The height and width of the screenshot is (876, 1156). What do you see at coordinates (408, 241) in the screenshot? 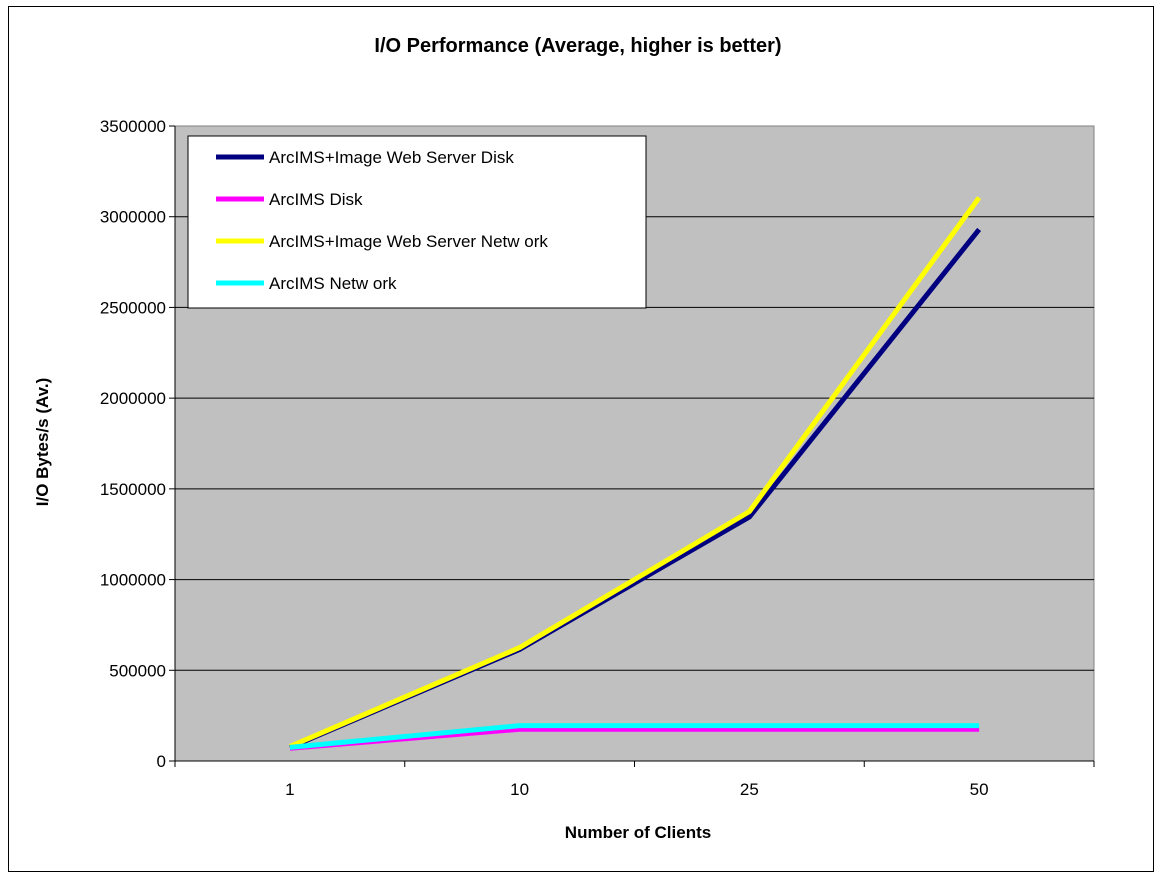
I see `legend-label: ArcIMS+Image Web Server Netw ork` at bounding box center [408, 241].